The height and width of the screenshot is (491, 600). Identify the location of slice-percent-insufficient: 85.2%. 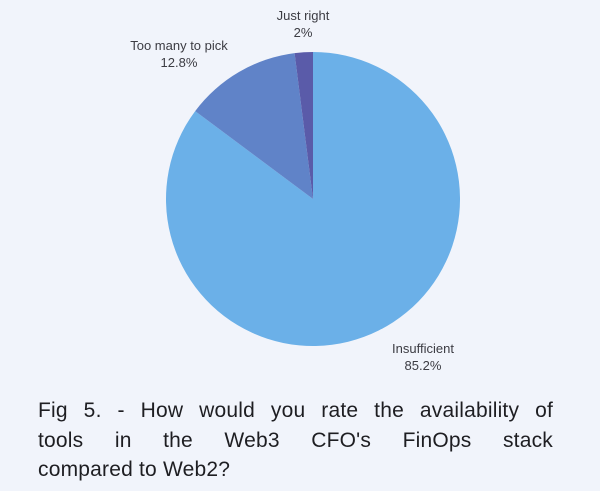
(423, 365).